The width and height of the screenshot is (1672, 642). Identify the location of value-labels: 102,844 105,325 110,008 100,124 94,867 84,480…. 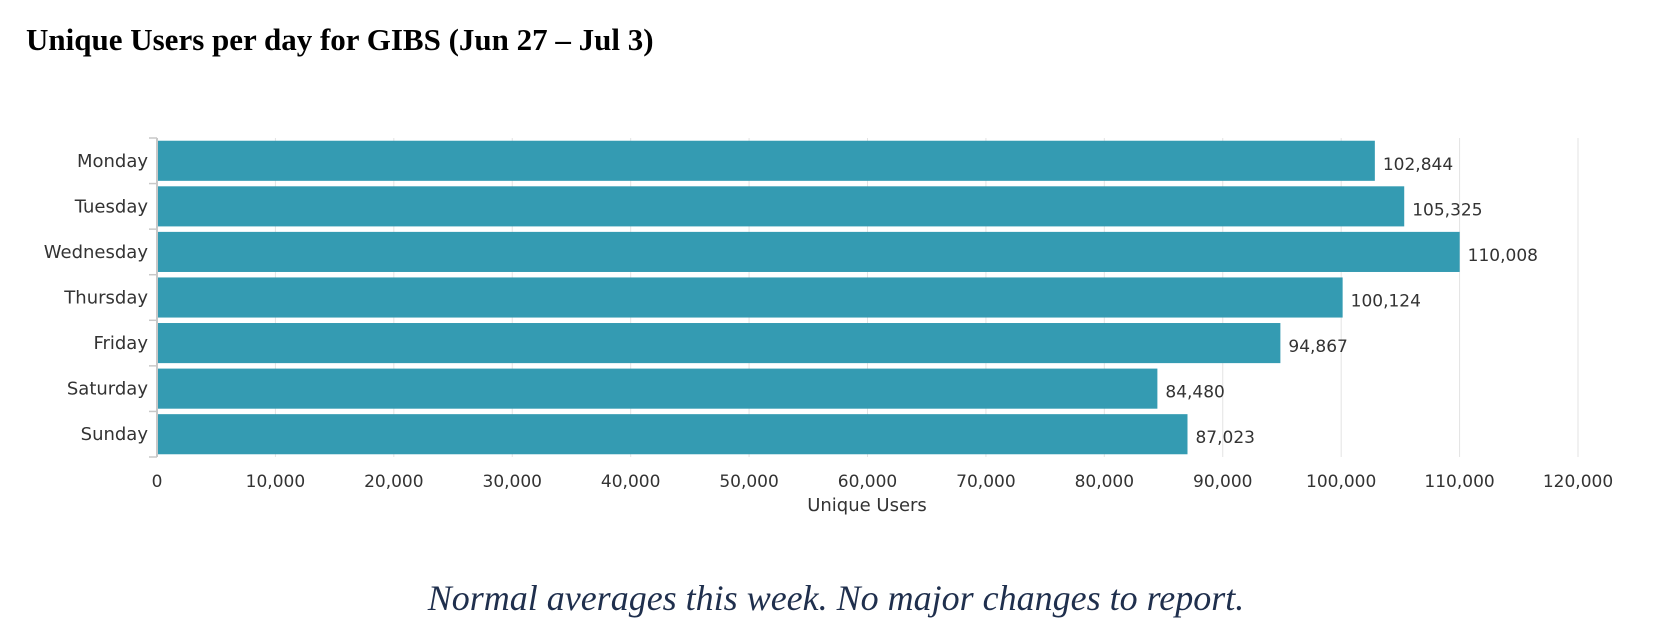
(1351, 301).